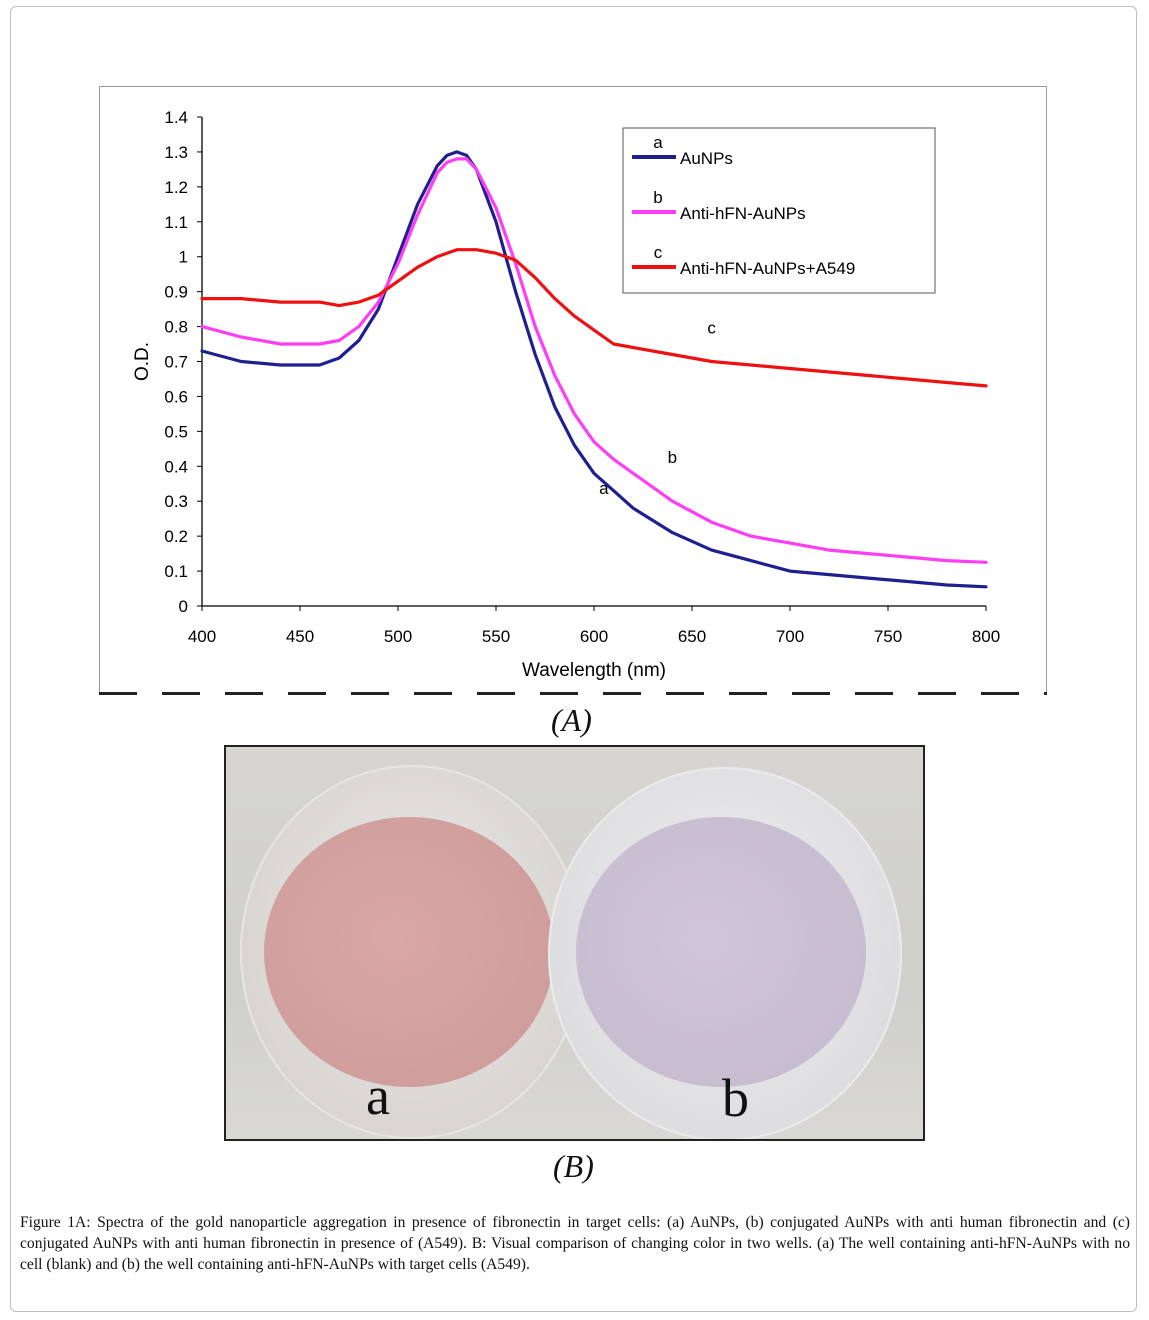  Describe the element at coordinates (176, 536) in the screenshot. I see `y-tick-label: 0.2` at that location.